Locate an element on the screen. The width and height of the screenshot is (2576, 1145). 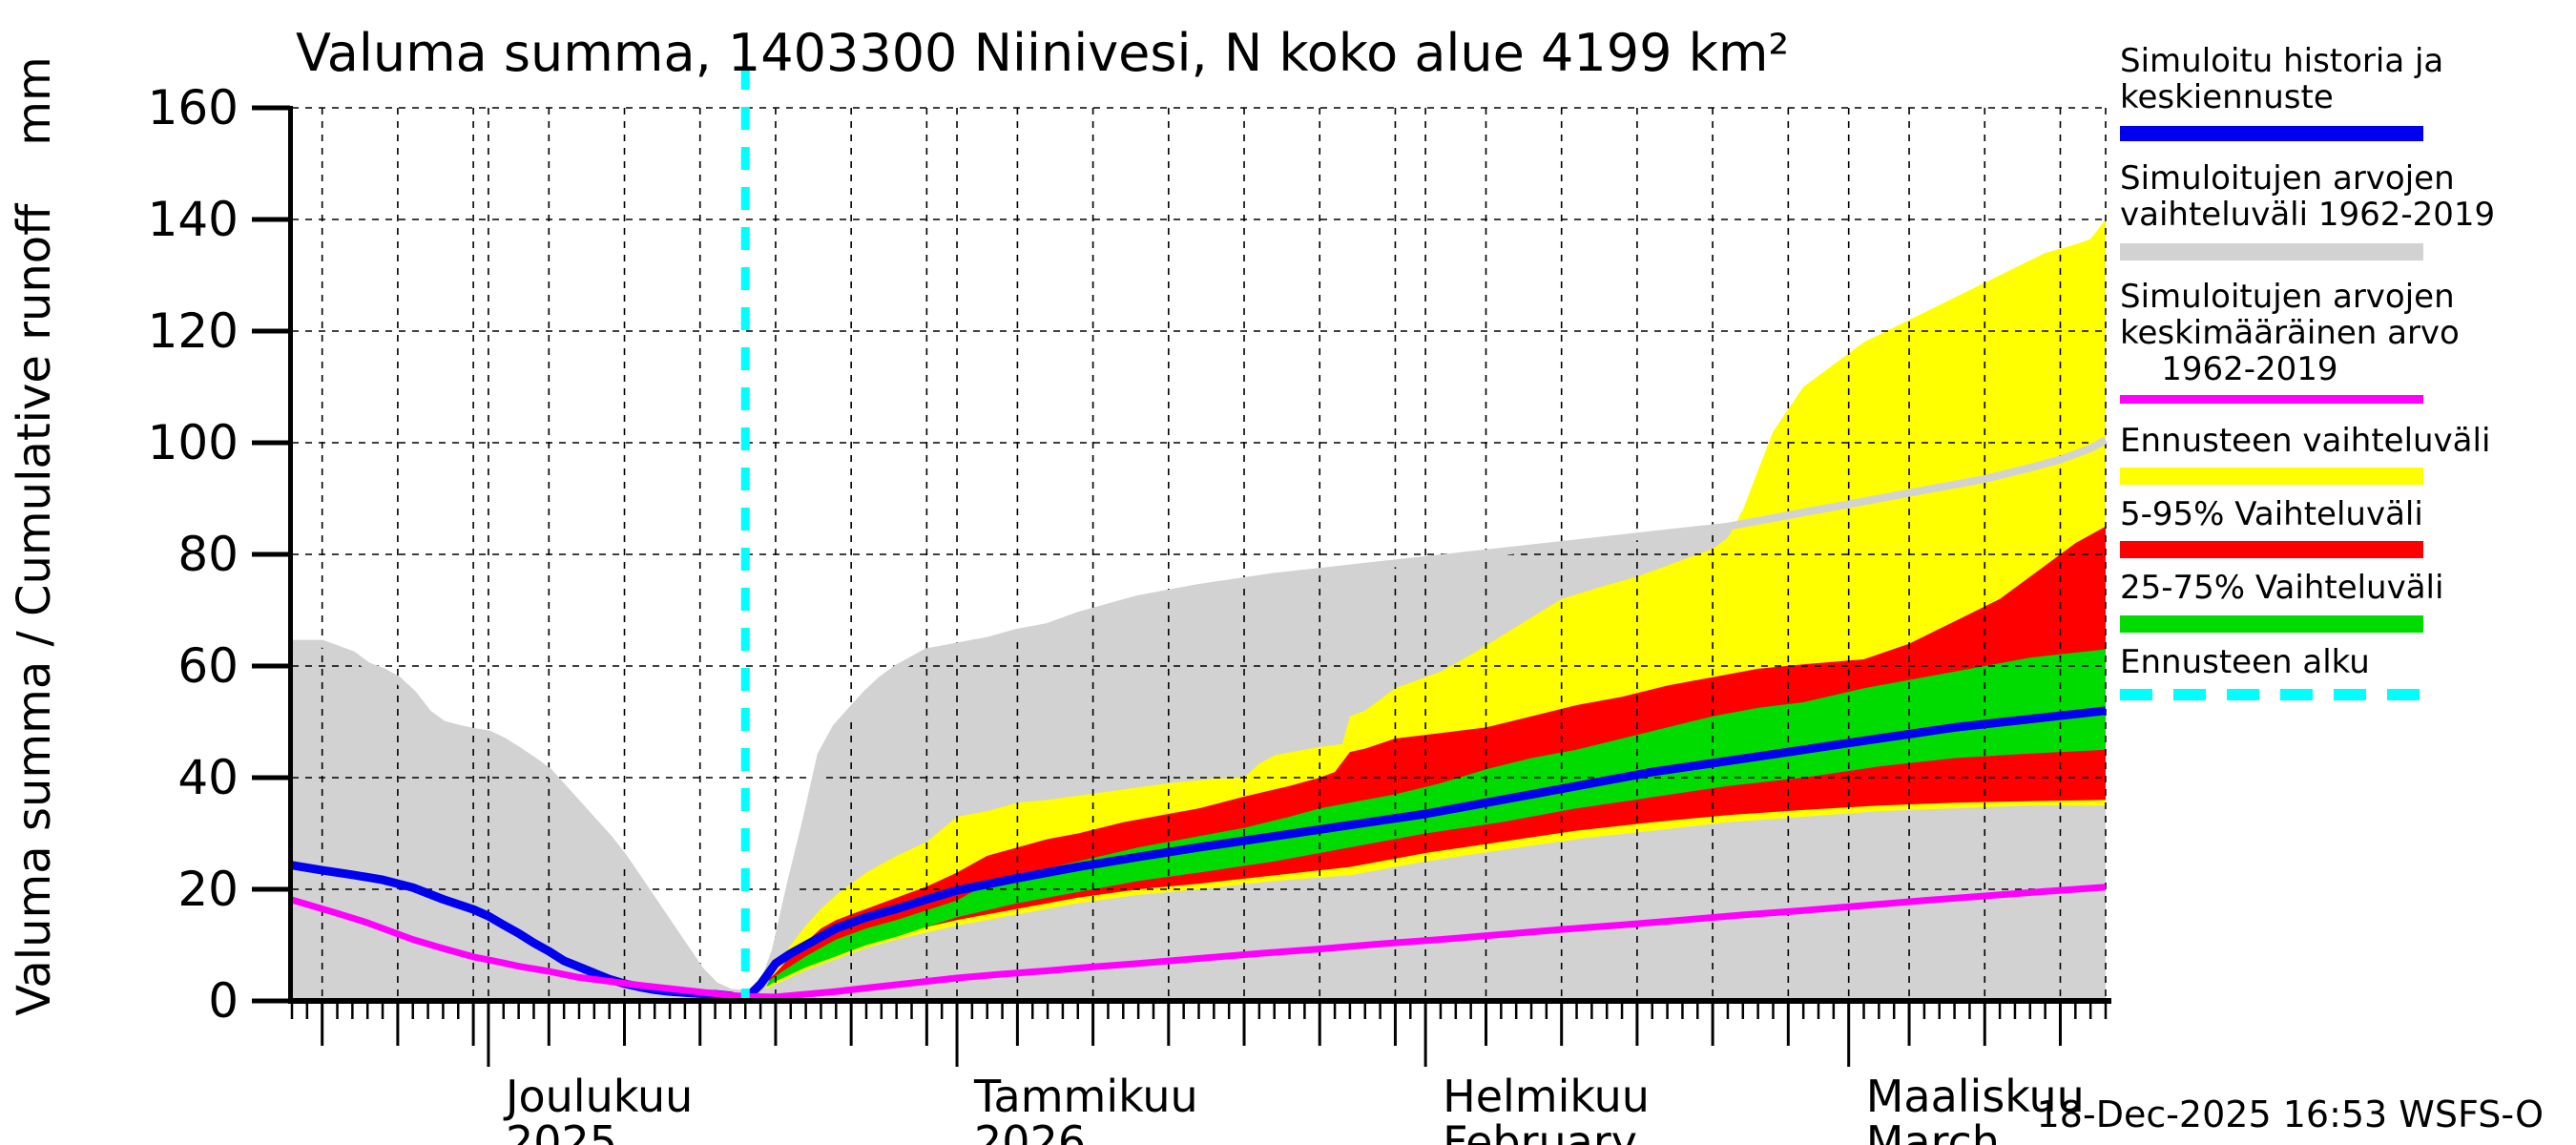
legend-label: keskimääräinen arvo is located at coordinates (2290, 333).